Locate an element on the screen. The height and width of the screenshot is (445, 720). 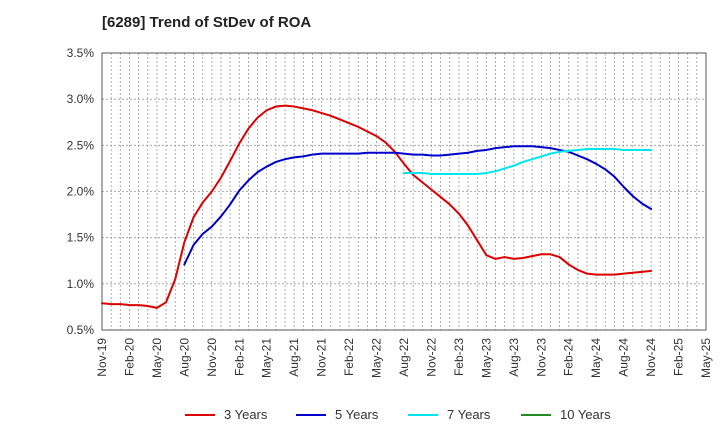
x-tick-label: May-21 is located at coordinates (267, 358).